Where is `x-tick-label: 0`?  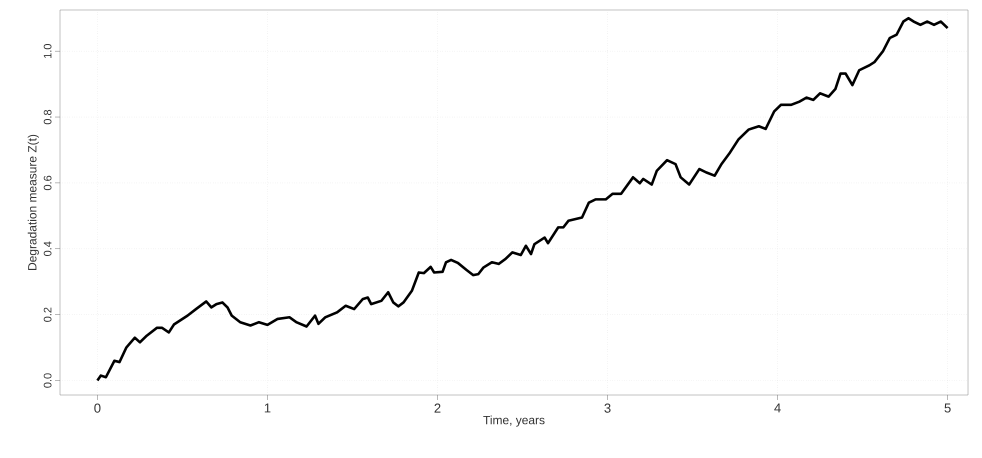
x-tick-label: 0 is located at coordinates (97, 408).